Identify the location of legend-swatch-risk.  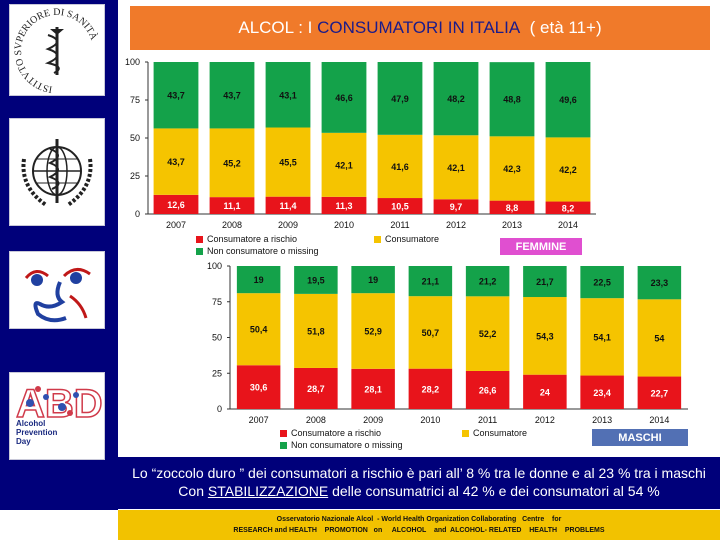
(283, 433).